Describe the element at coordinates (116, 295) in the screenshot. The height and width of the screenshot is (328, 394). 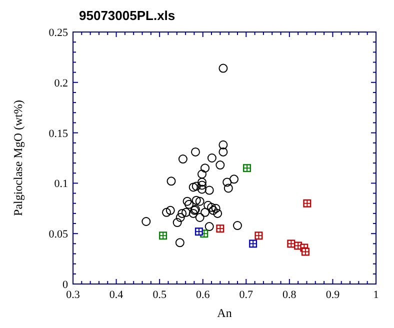
I see `x-tick-label: 0.4` at that location.